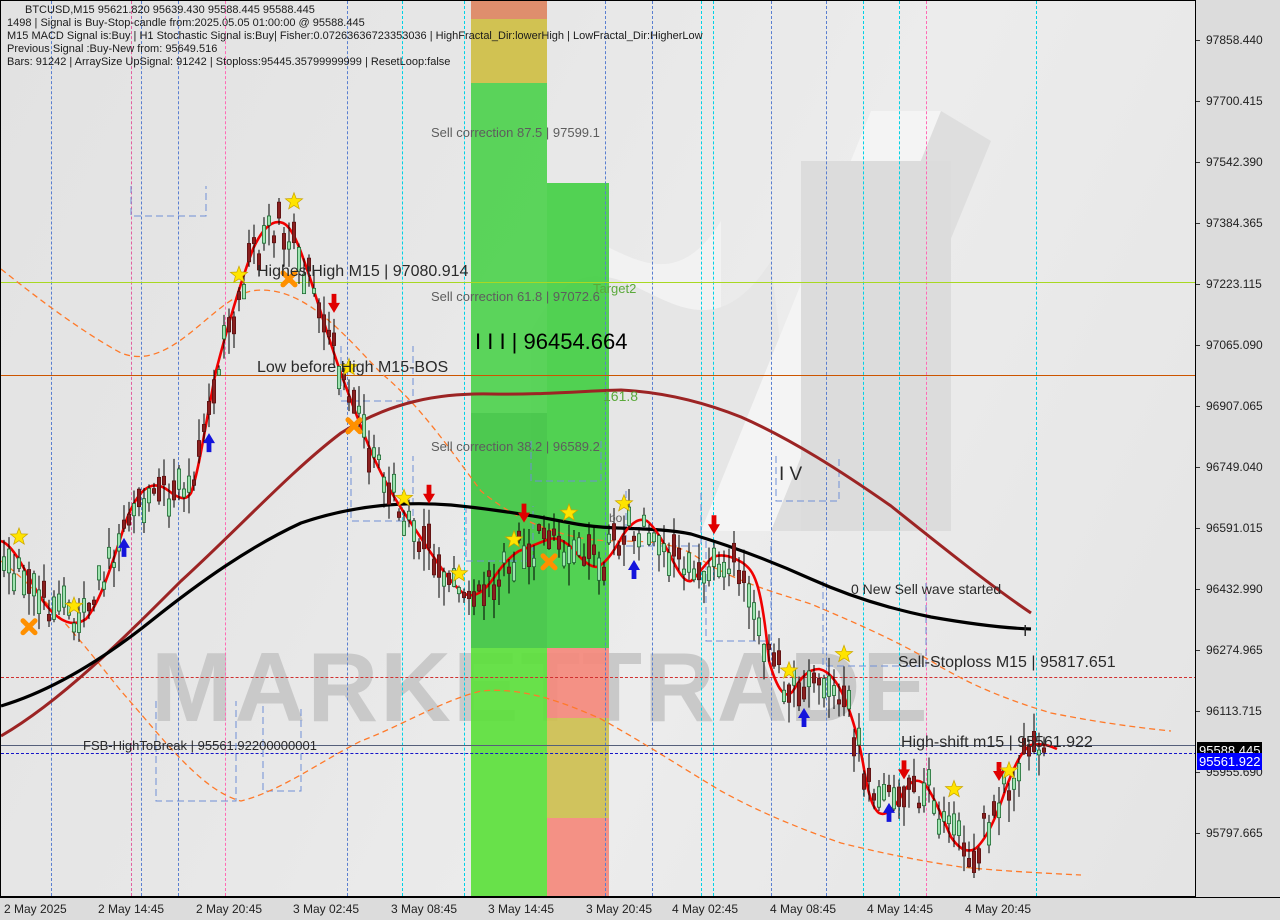  What do you see at coordinates (616, 518) in the screenshot?
I see `wave-bo-label: bo` at bounding box center [616, 518].